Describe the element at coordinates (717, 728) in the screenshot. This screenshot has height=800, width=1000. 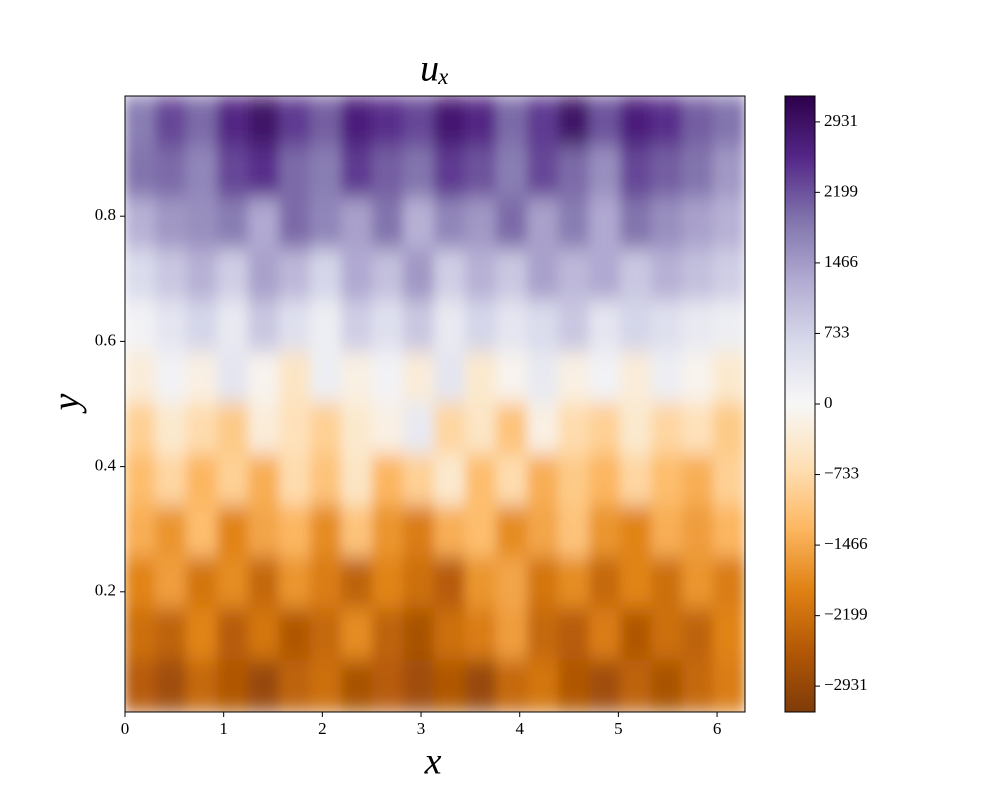
I see `x-tick-label: 6` at that location.